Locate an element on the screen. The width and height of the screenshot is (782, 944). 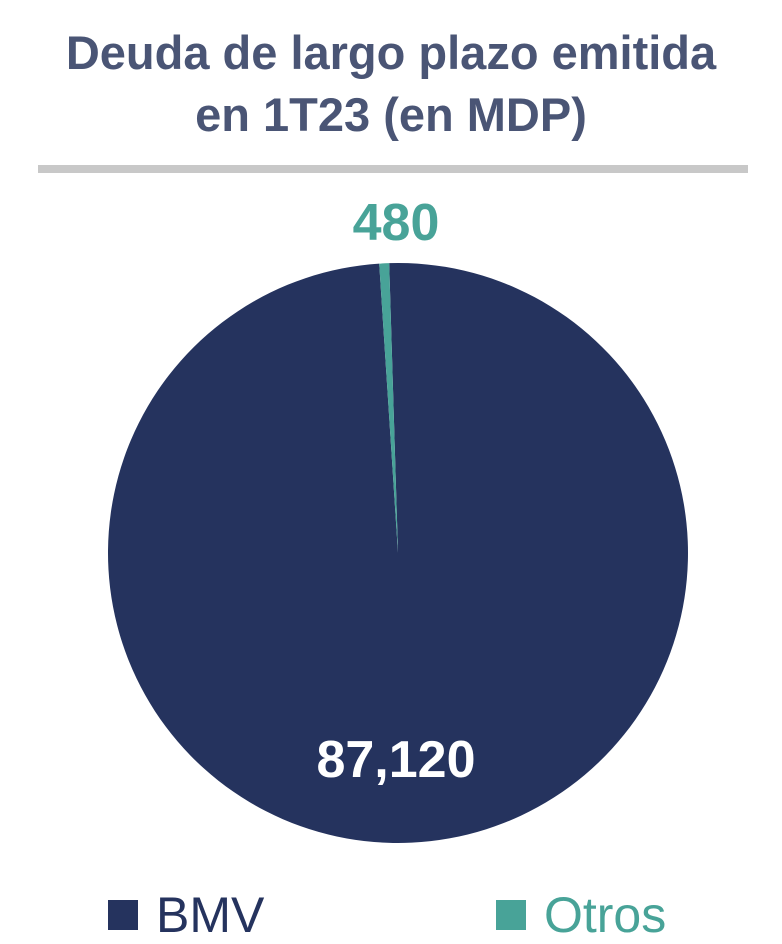
pie-slice-otros is located at coordinates (388, 408).